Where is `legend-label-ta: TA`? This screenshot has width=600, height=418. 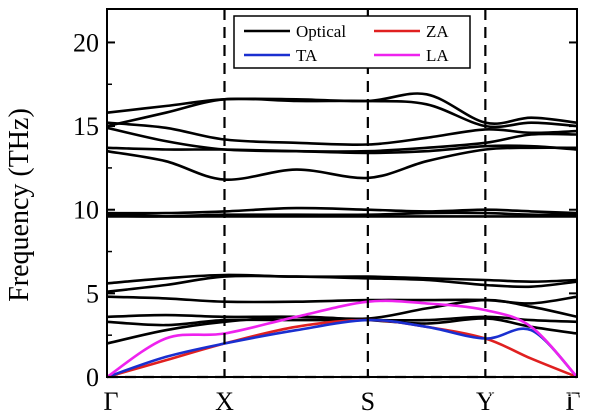
legend-label-ta: TA is located at coordinates (307, 55).